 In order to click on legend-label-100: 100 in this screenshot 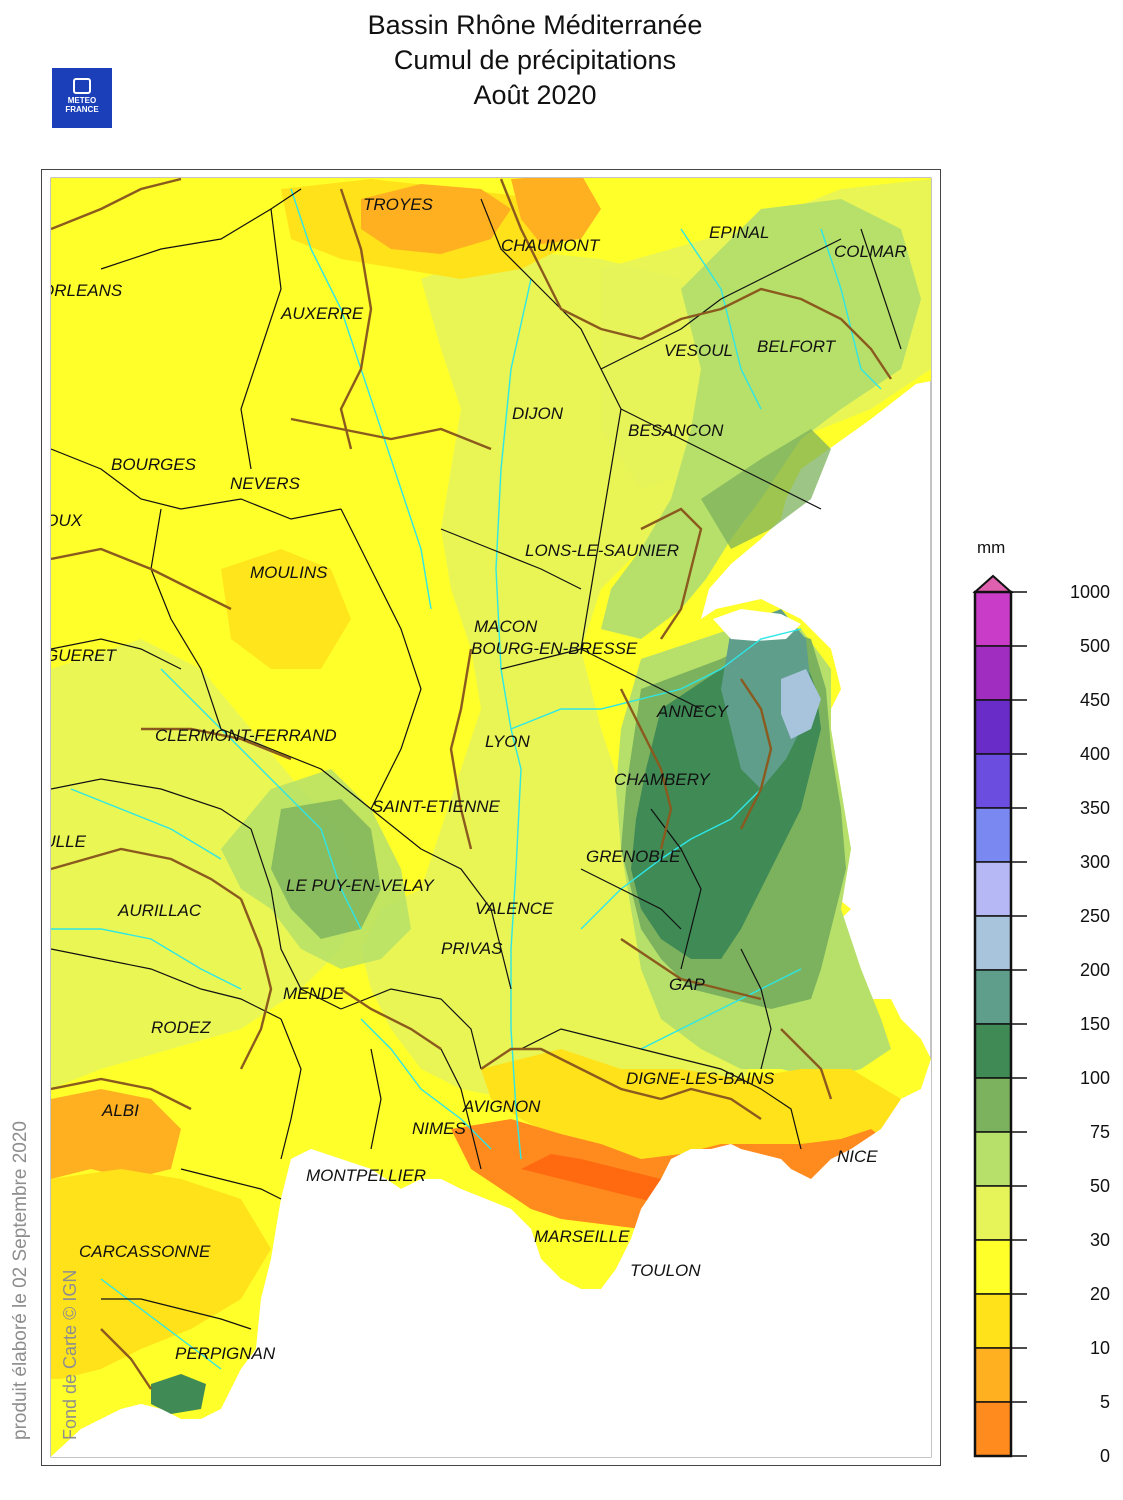, I will do `click(1095, 1078)`.